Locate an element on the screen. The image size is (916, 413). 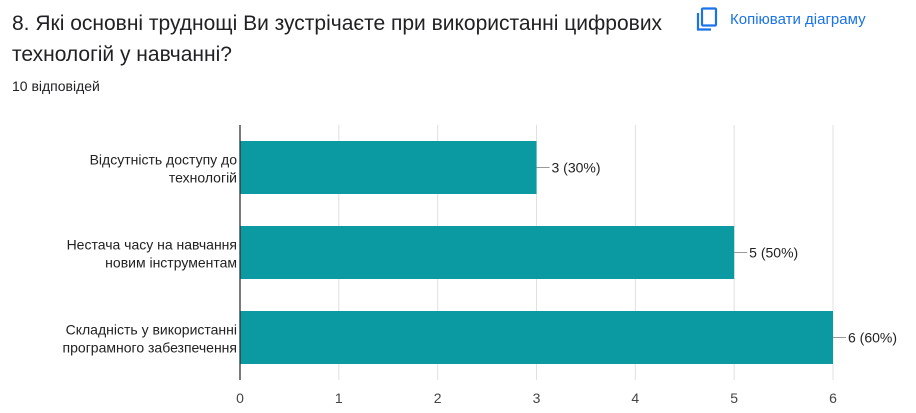
x-tick-label: 3 is located at coordinates (537, 398).